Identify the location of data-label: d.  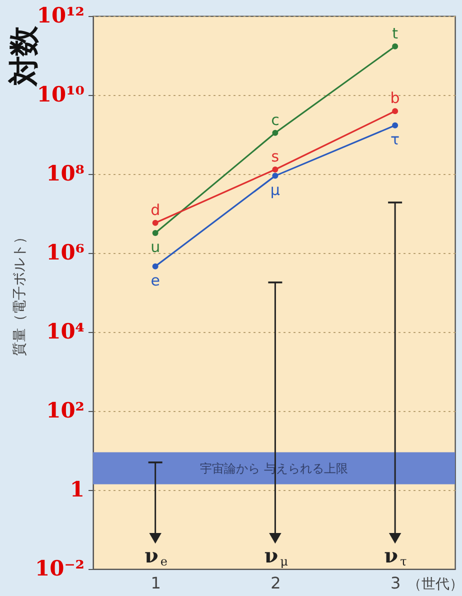
(155, 209).